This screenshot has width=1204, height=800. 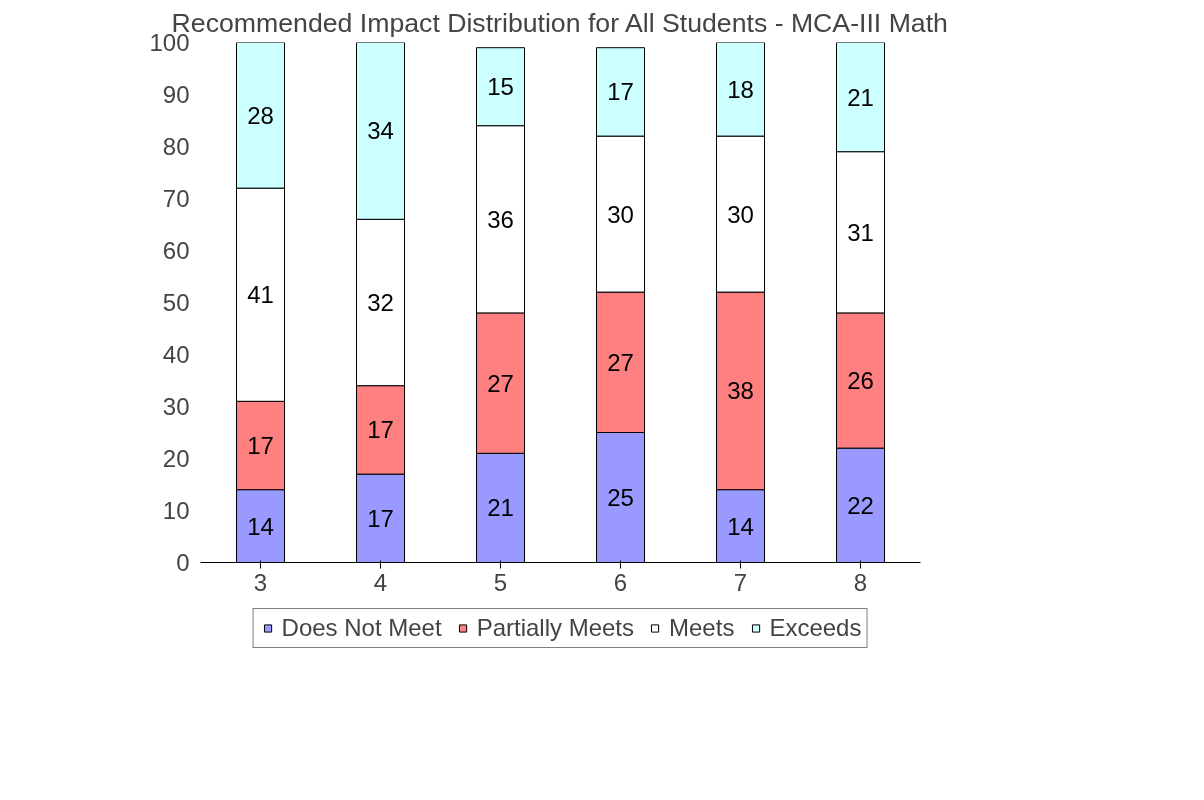 What do you see at coordinates (260, 582) in the screenshot?
I see `x-tick-label: 3` at bounding box center [260, 582].